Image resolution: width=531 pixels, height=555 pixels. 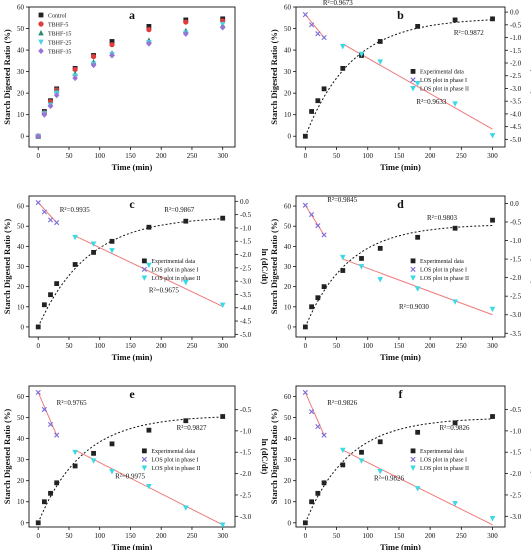 What do you see at coordinates (400, 204) in the screenshot?
I see `panel-label: d` at bounding box center [400, 204].